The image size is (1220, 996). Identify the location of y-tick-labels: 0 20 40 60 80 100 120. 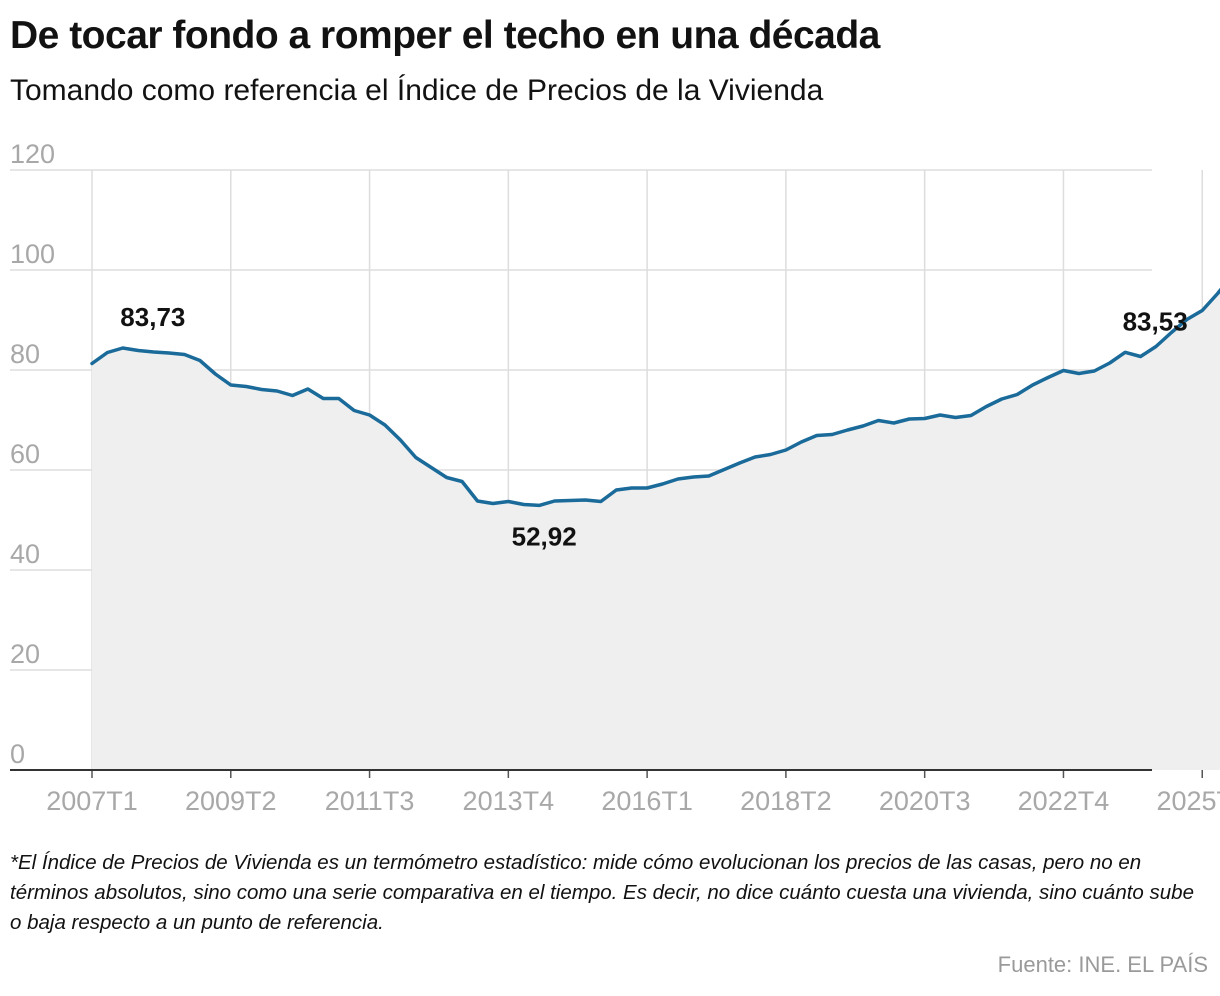
(32, 454).